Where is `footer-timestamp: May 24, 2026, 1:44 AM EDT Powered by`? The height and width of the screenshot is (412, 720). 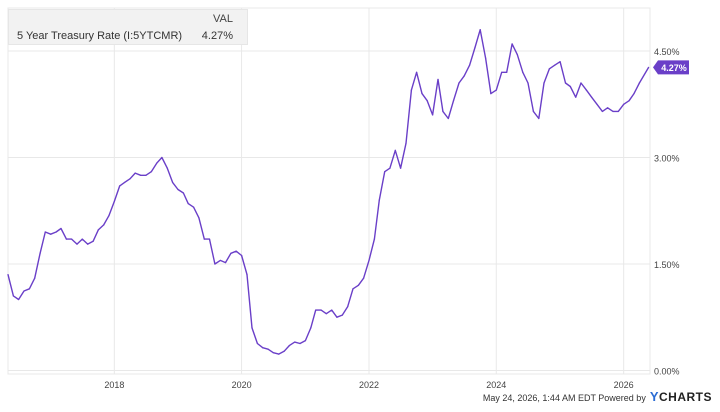 footer-timestamp: May 24, 2026, 1:44 AM EDT Powered by is located at coordinates (564, 398).